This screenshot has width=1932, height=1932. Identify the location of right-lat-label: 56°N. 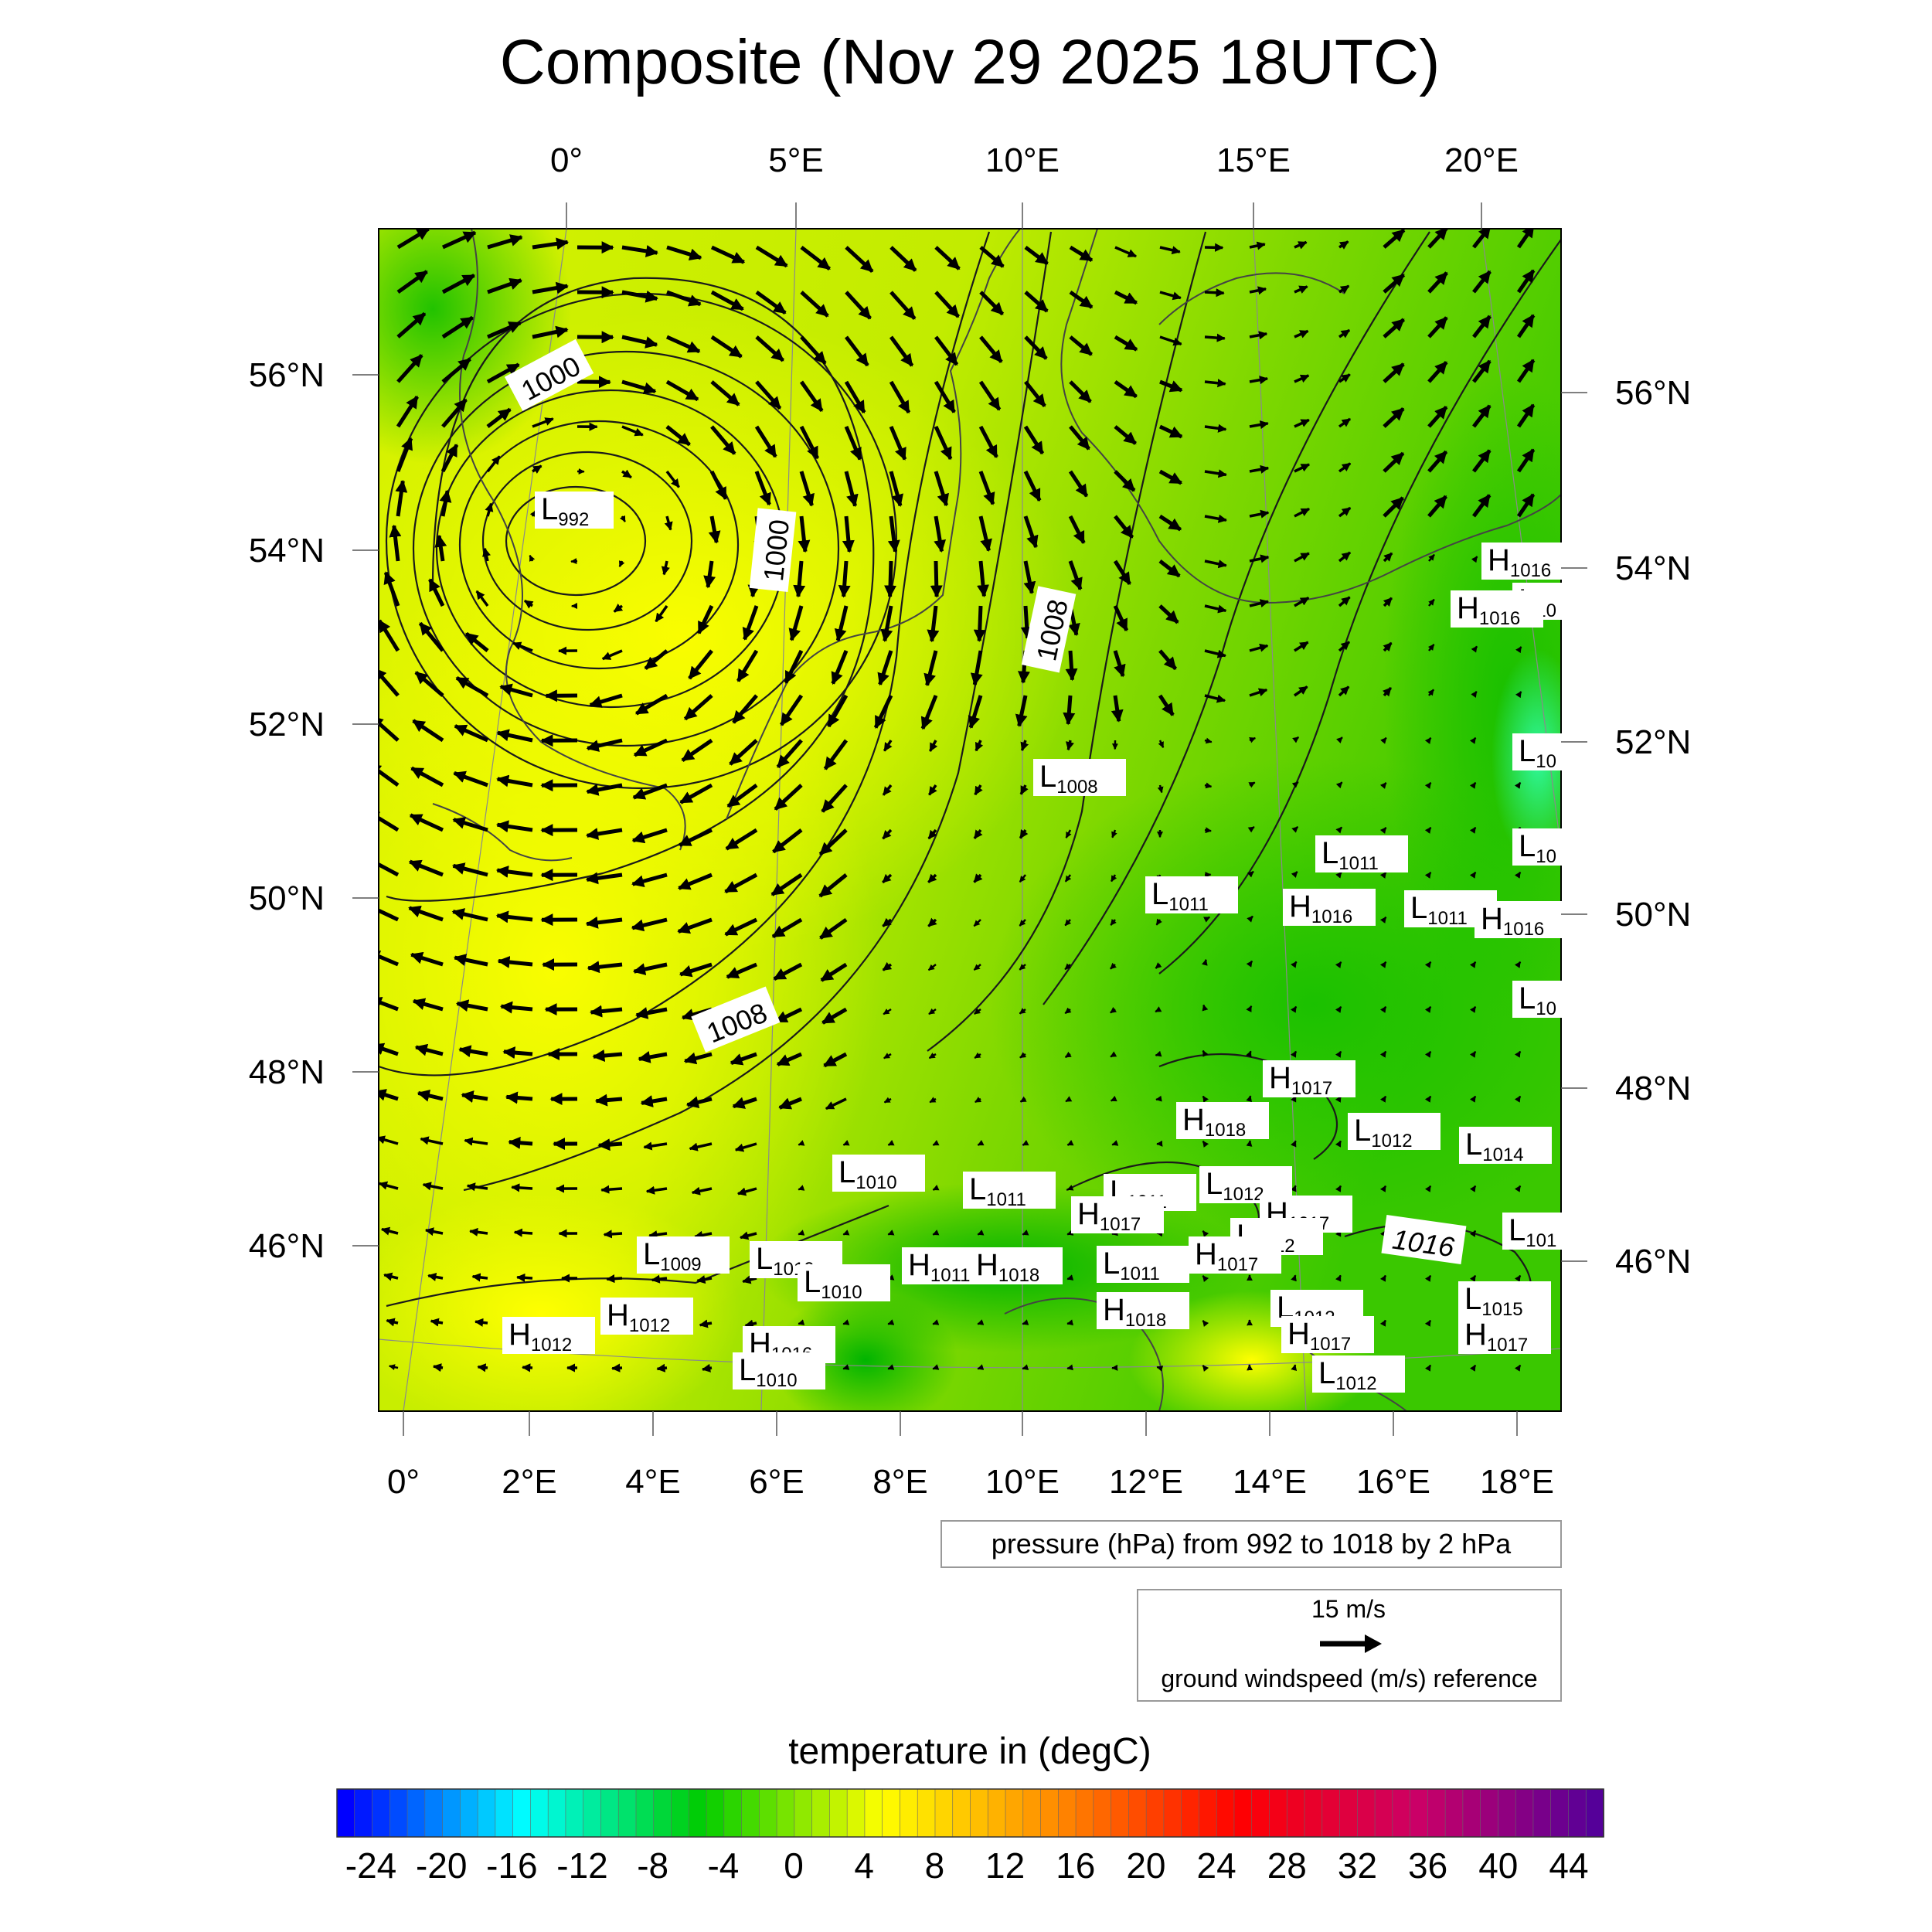
(1653, 393).